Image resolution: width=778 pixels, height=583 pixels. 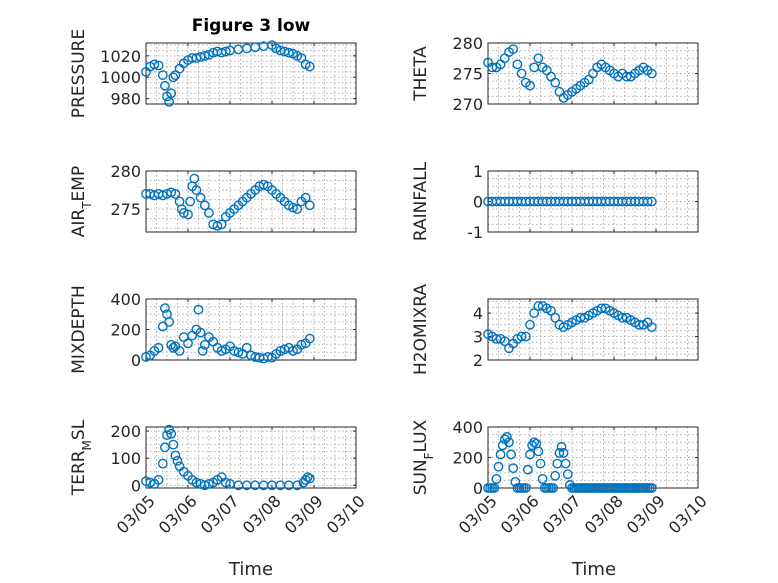 What do you see at coordinates (125, 99) in the screenshot?
I see `y-tick-label: 980` at bounding box center [125, 99].